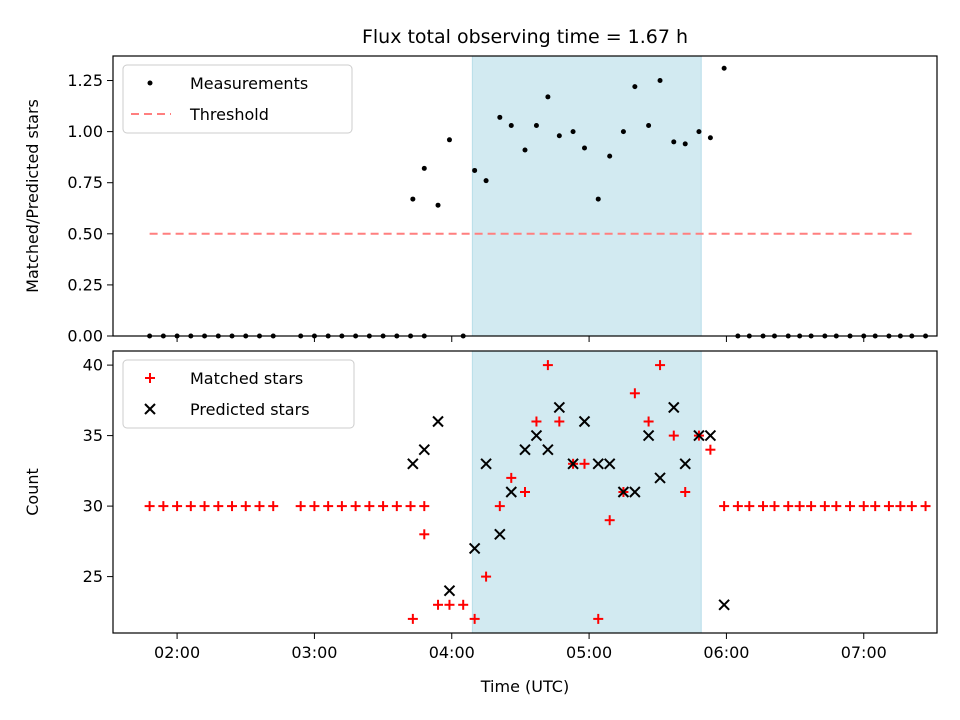 The image size is (960, 720). What do you see at coordinates (150, 83) in the screenshot?
I see `legend-marker-dot` at bounding box center [150, 83].